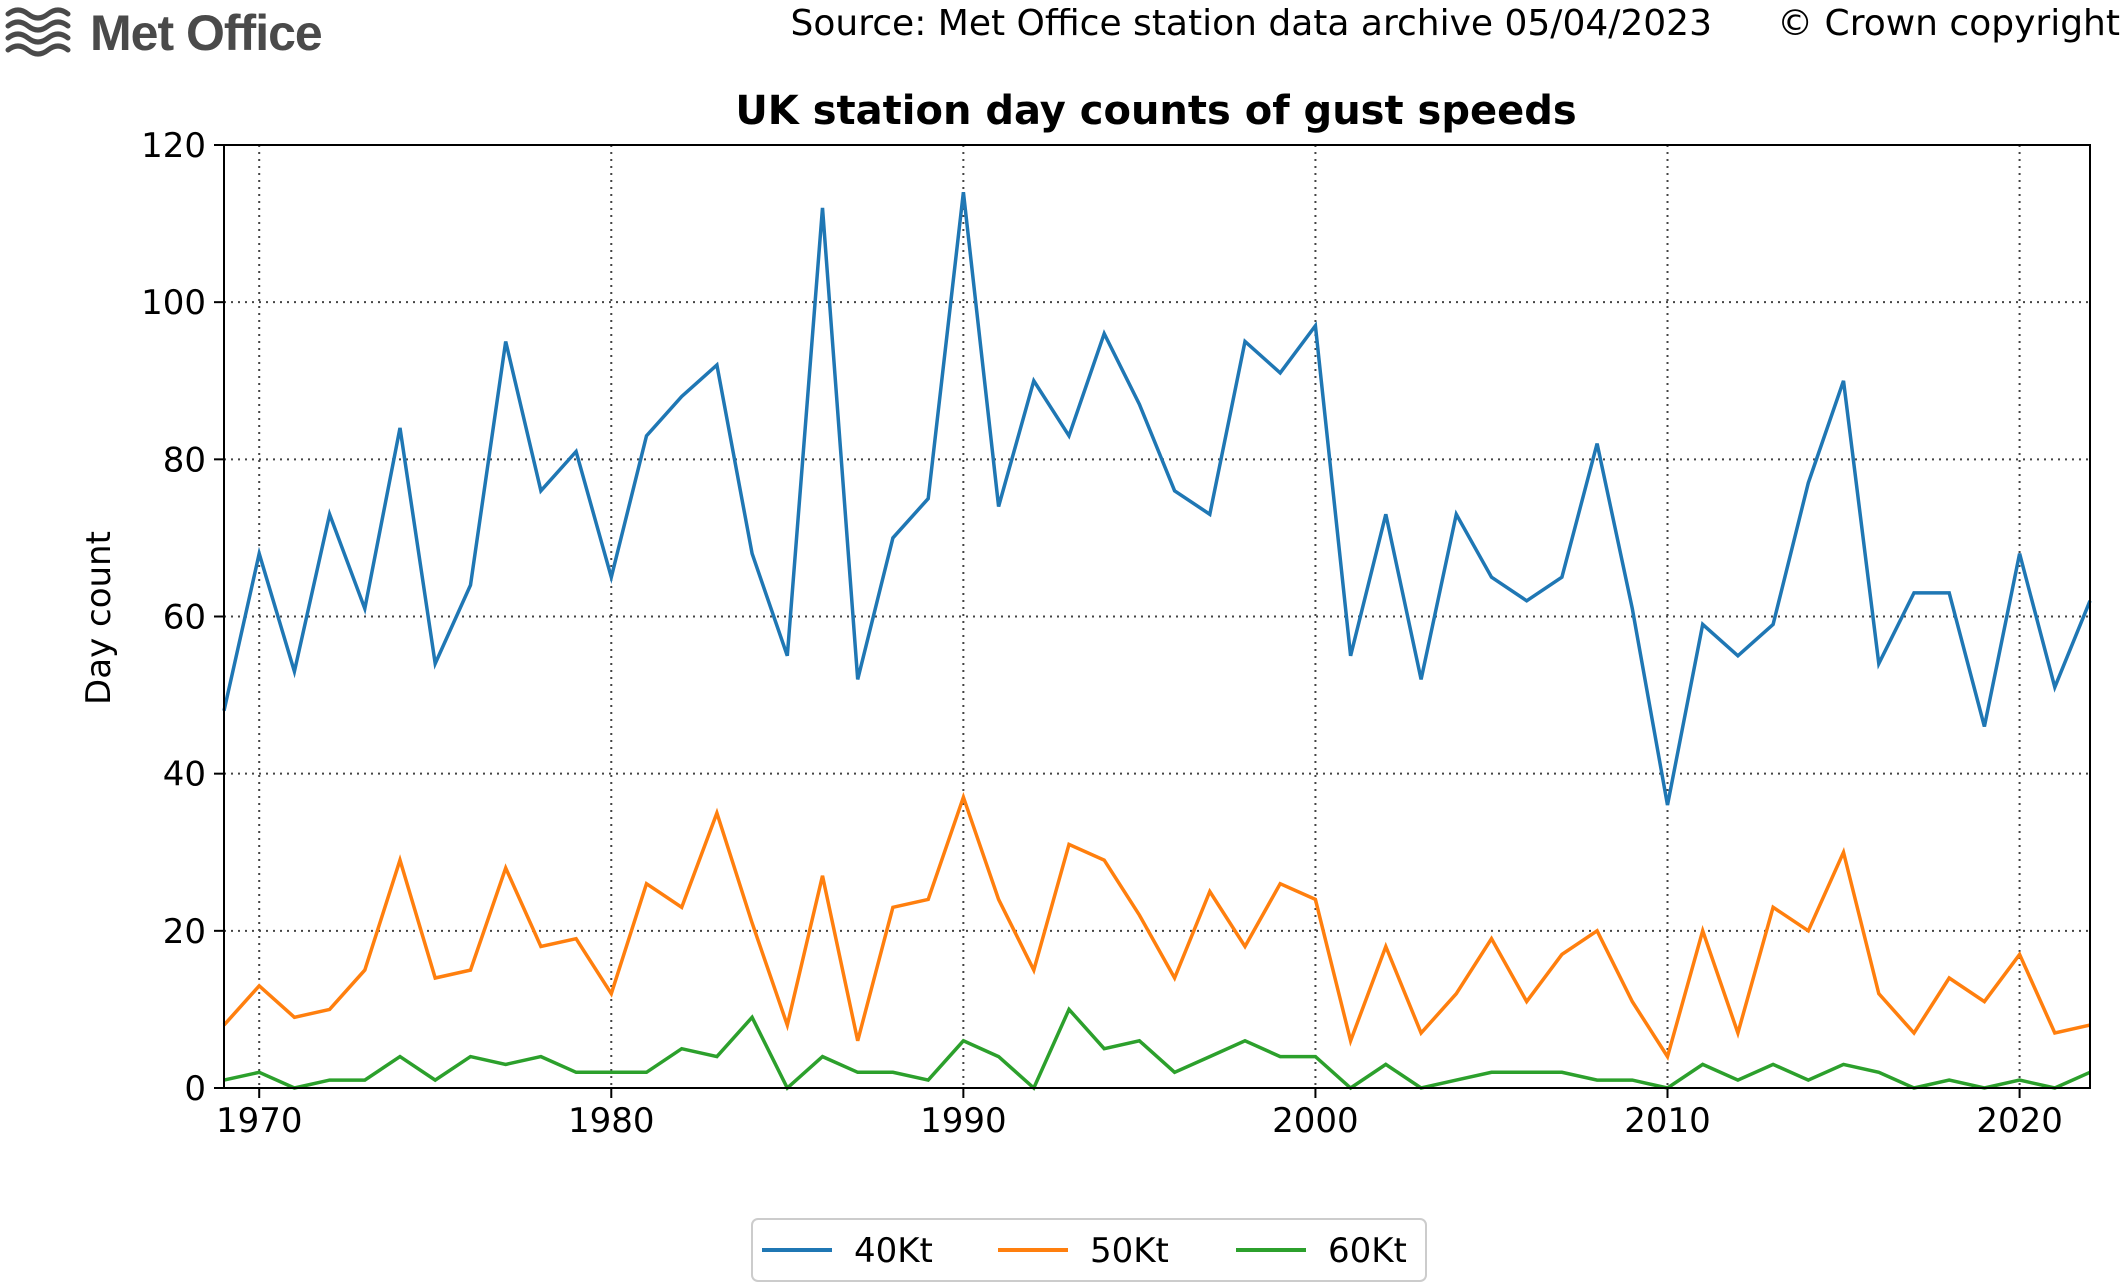  What do you see at coordinates (611, 1121) in the screenshot?
I see `x-tick-label: 1980` at bounding box center [611, 1121].